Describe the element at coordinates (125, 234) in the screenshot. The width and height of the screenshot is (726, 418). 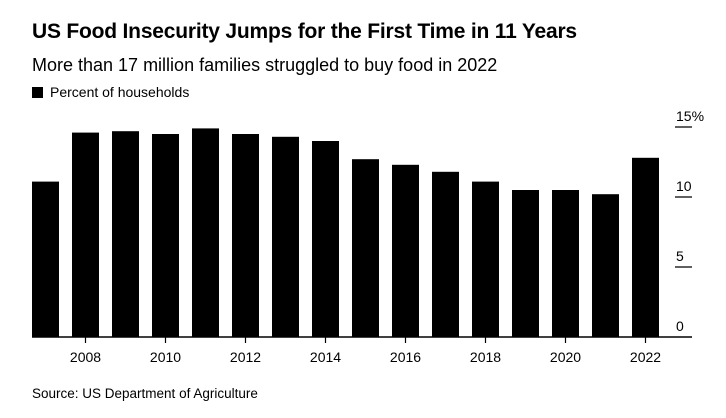
I see `bar-2009` at that location.